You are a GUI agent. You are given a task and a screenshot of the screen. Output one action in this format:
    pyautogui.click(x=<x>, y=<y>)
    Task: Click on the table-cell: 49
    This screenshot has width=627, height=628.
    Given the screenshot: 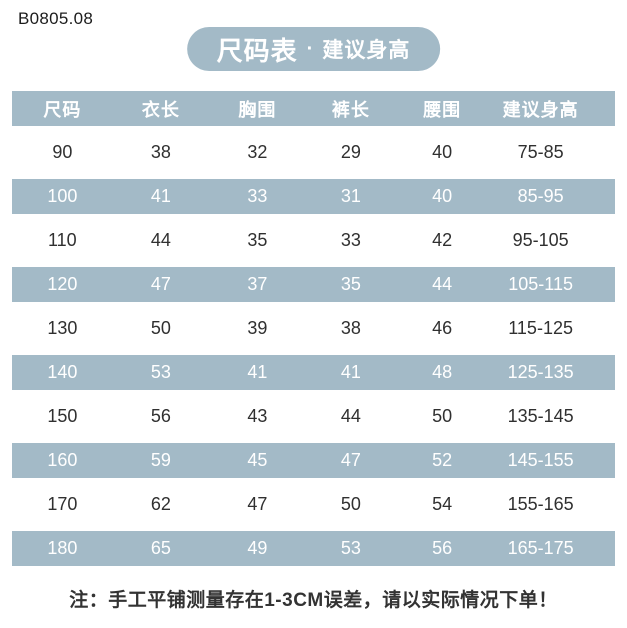 What is the action you would take?
    pyautogui.click(x=257, y=548)
    